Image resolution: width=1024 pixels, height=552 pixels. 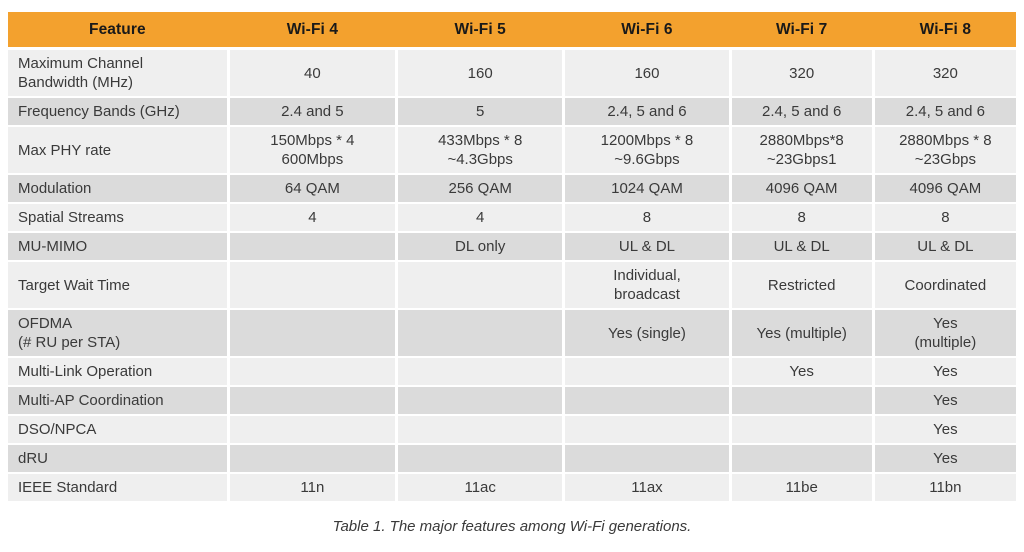 What do you see at coordinates (647, 487) in the screenshot?
I see `value-cell: 11ax` at bounding box center [647, 487].